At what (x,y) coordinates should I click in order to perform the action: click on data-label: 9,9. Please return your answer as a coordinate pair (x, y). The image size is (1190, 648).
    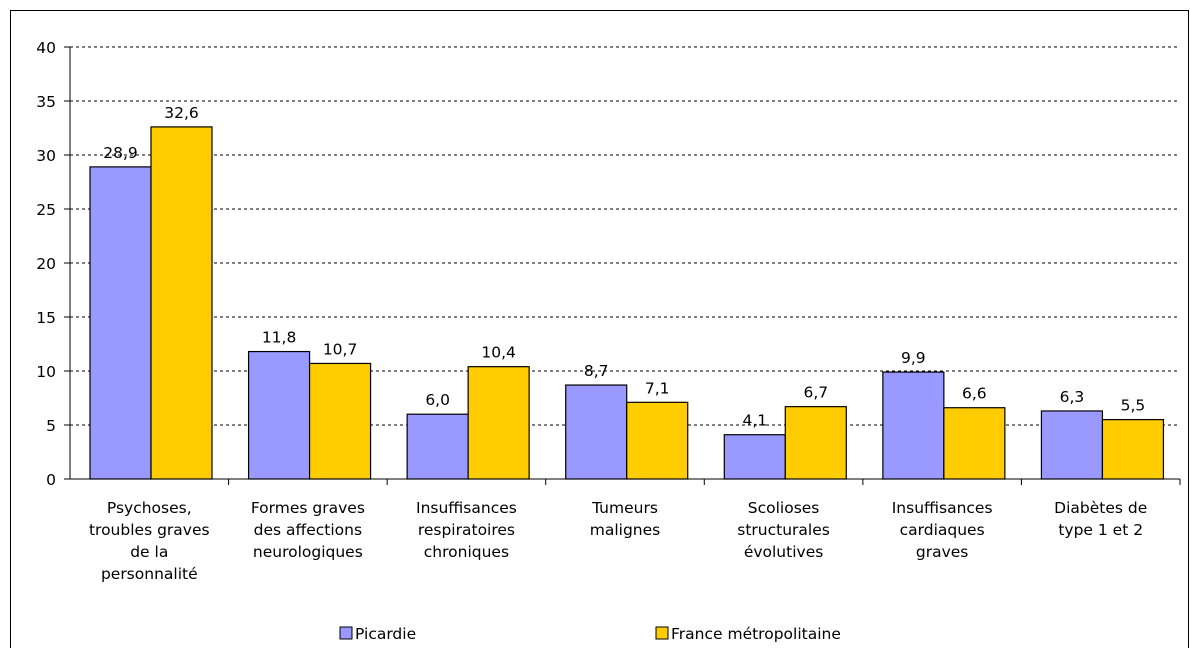
    Looking at the image, I should click on (913, 358).